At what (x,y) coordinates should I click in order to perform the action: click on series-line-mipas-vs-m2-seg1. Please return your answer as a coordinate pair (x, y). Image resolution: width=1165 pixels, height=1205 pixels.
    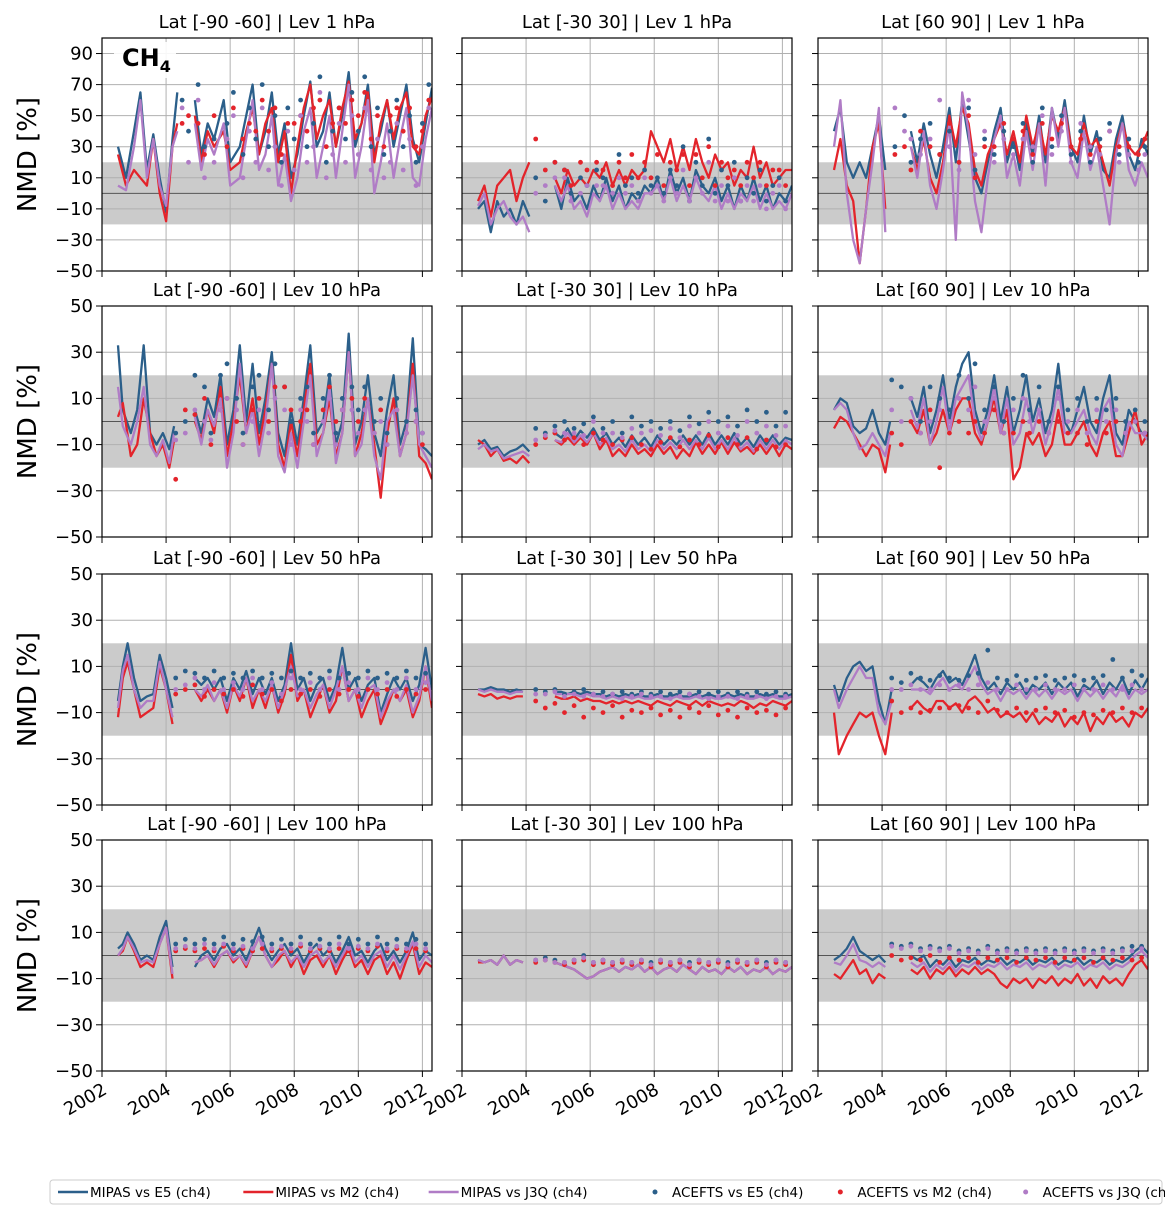
    Looking at the image, I should click on (503, 189).